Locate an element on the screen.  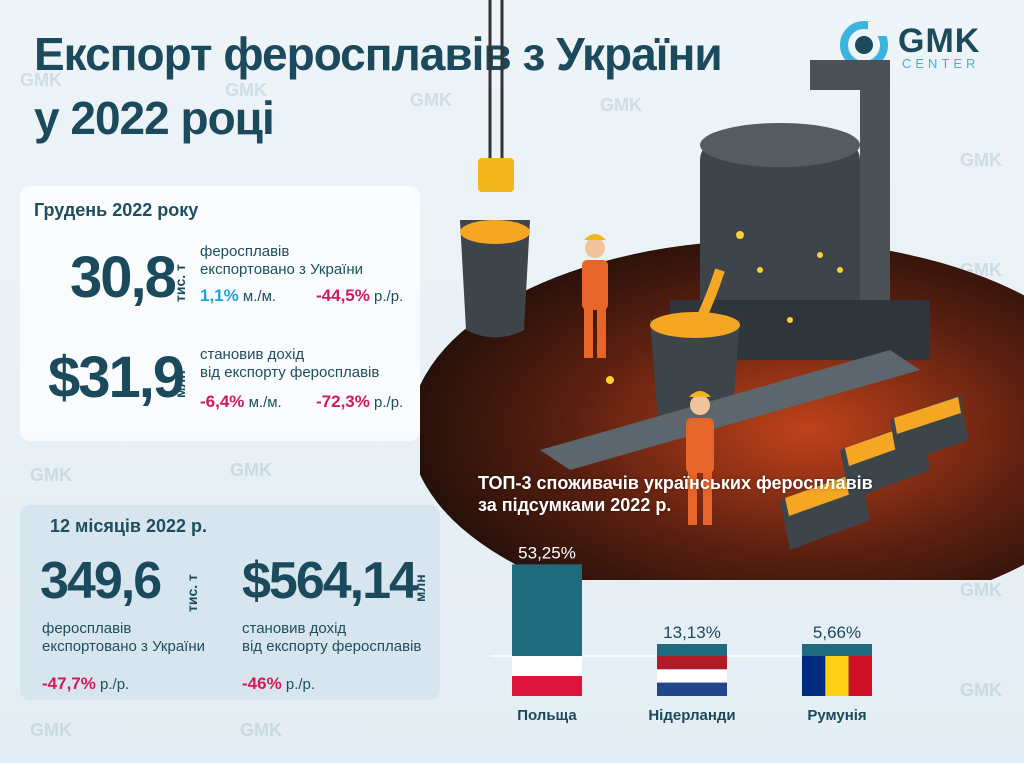
december-panel is located at coordinates (220, 313).